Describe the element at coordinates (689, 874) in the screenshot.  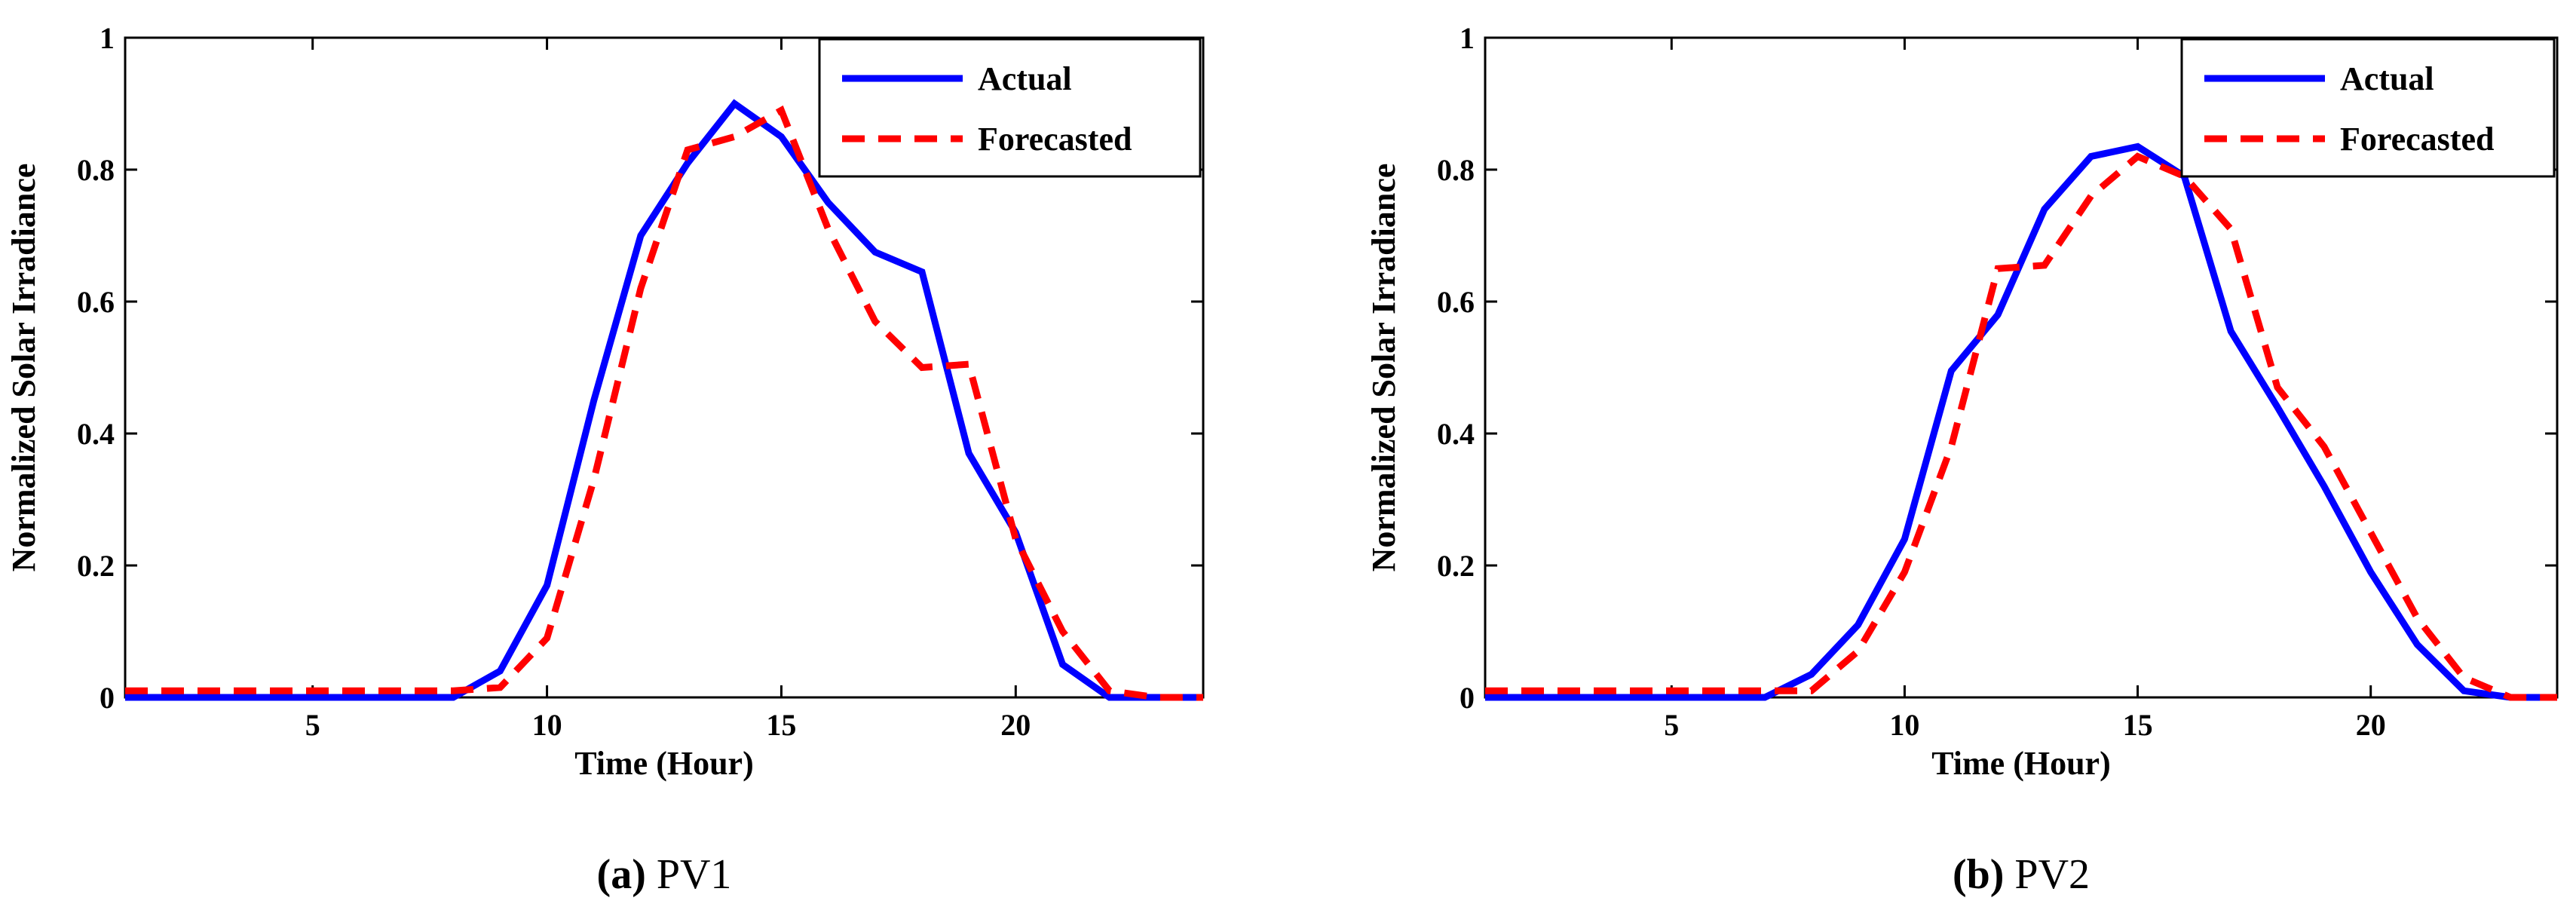
I see `caption-text: PV1` at that location.